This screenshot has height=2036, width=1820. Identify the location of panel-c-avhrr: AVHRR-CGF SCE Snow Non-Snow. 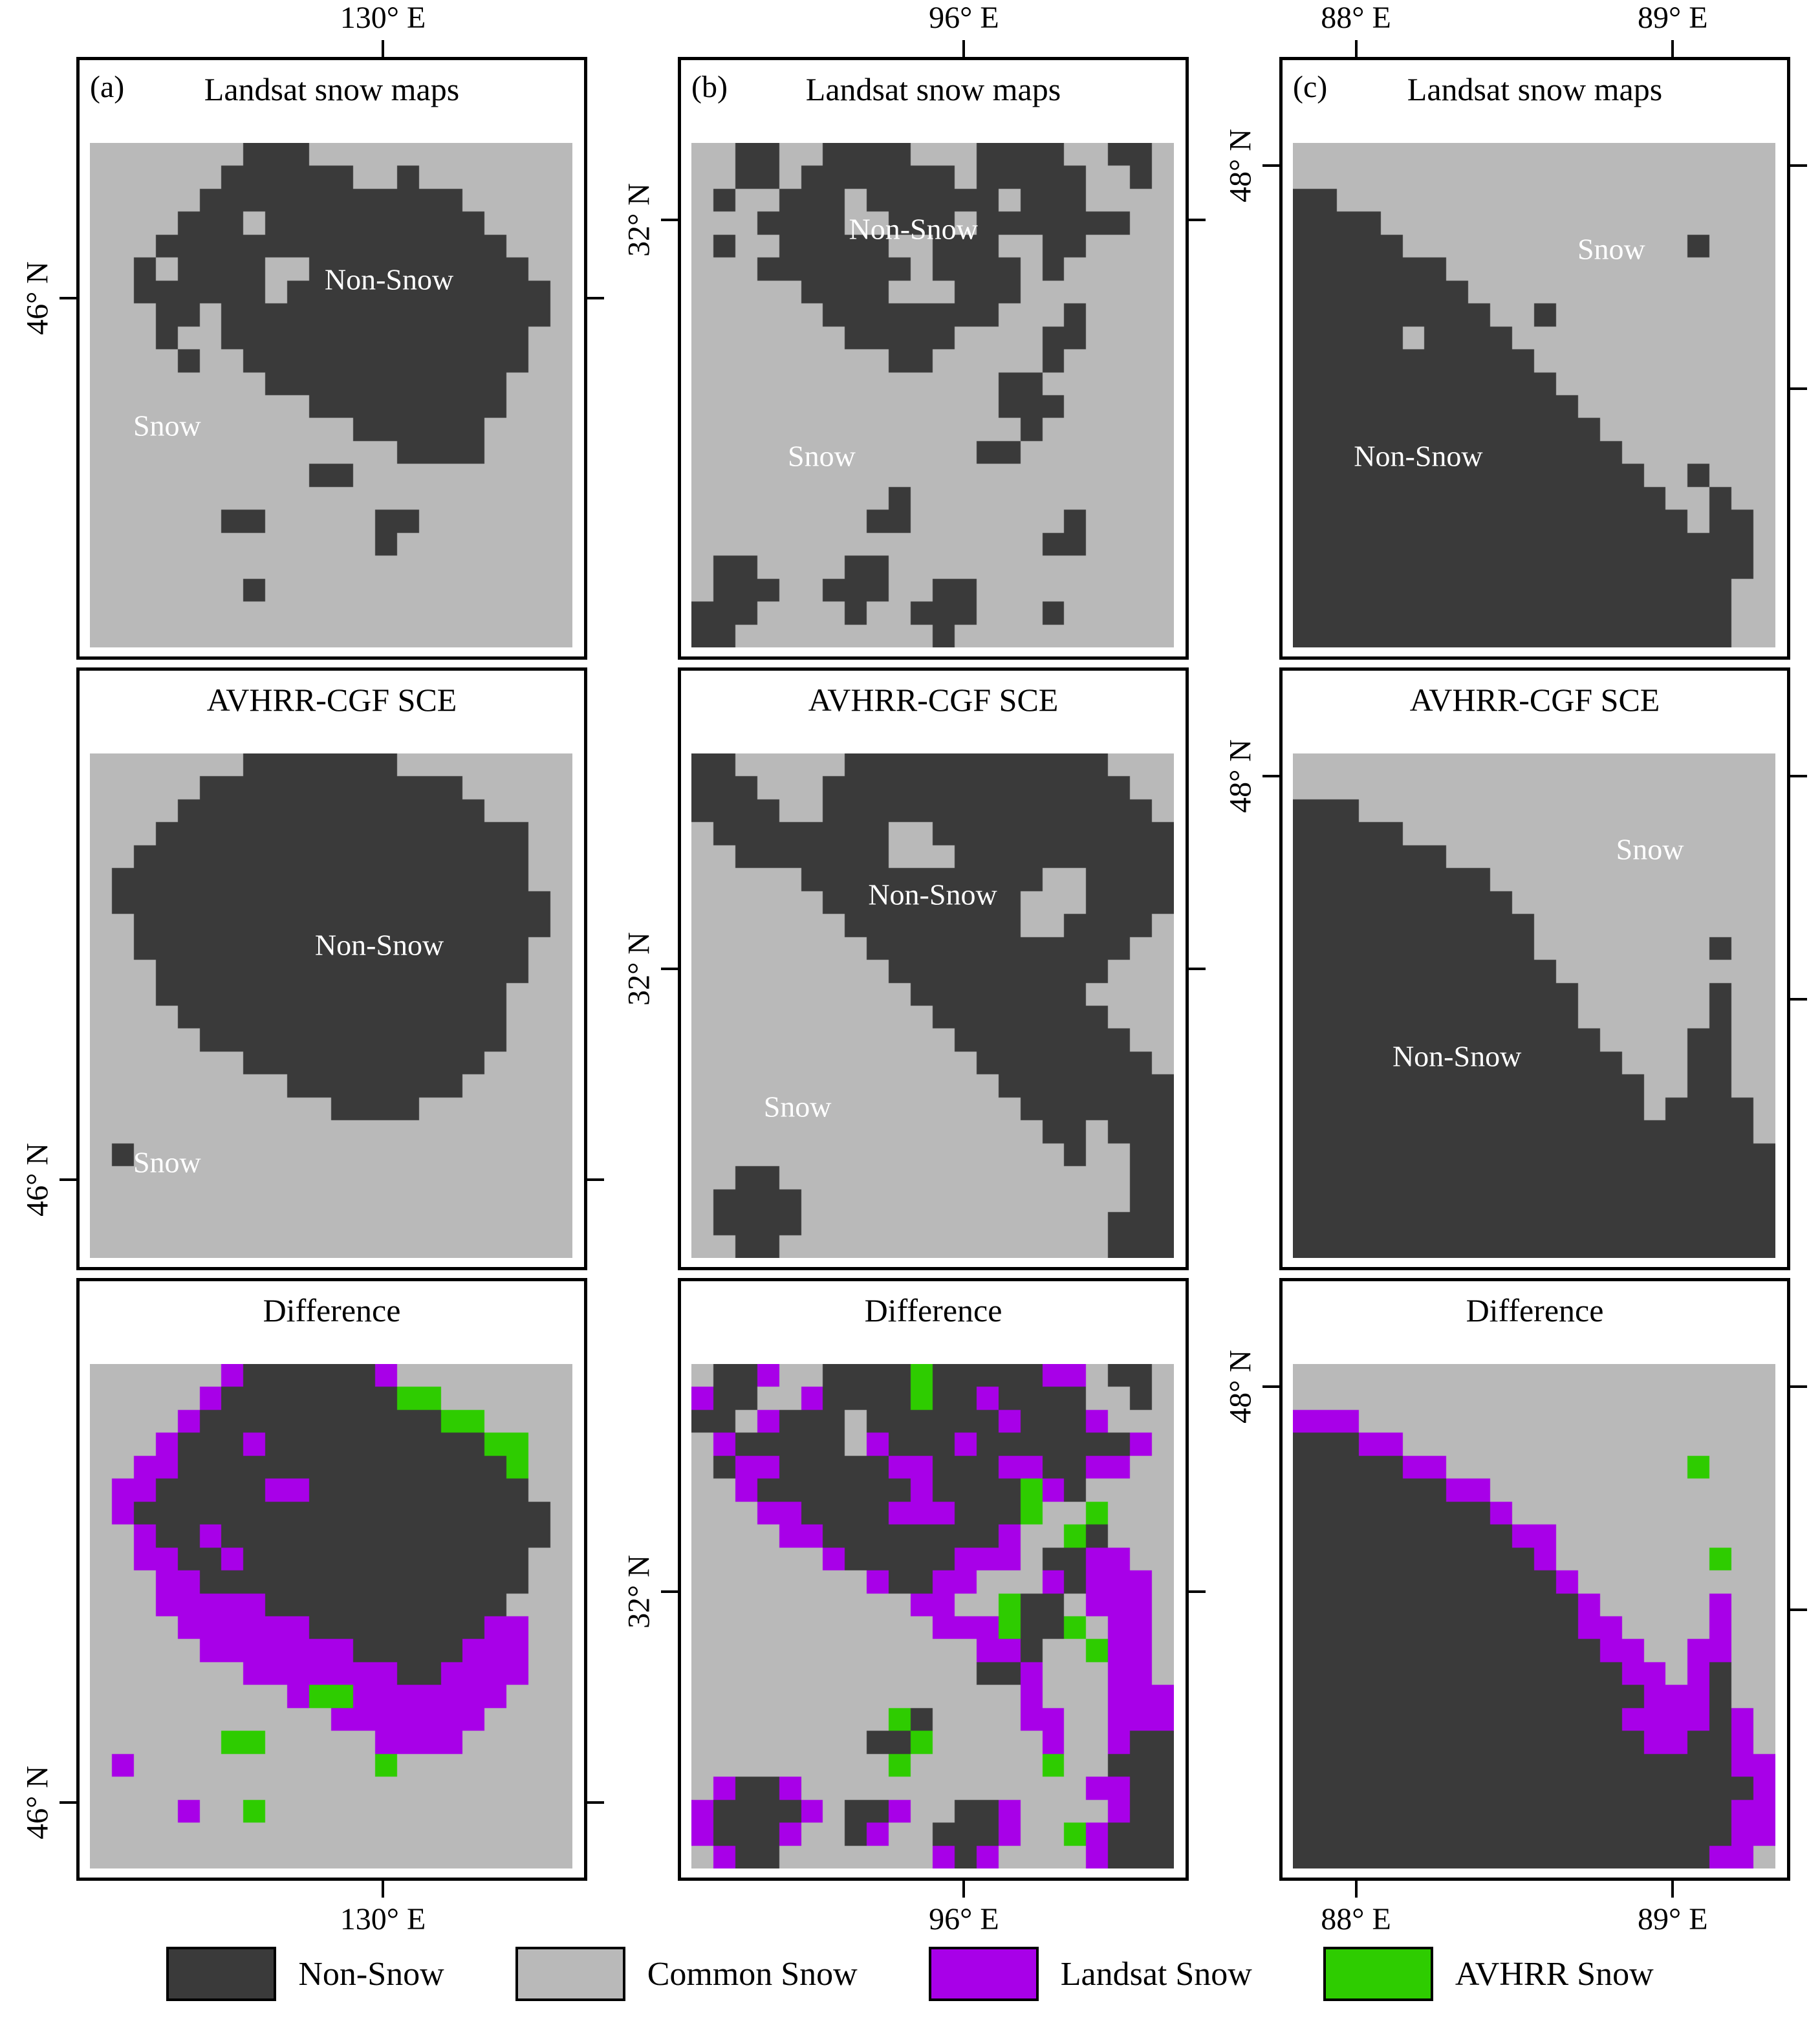
(1535, 969).